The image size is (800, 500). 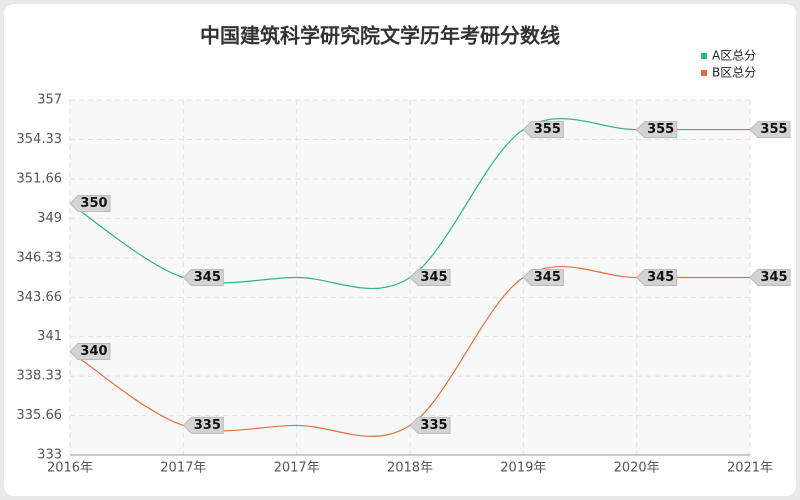 What do you see at coordinates (49, 100) in the screenshot?
I see `y-tick-label: 357` at bounding box center [49, 100].